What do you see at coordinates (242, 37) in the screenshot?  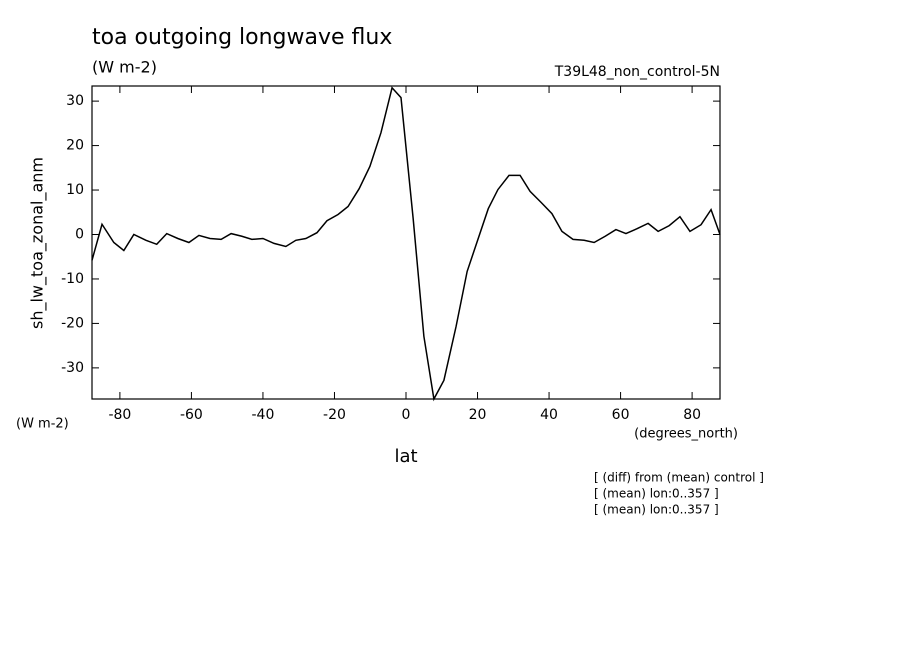 I see `chart-title: toa outgoing longwave flux` at bounding box center [242, 37].